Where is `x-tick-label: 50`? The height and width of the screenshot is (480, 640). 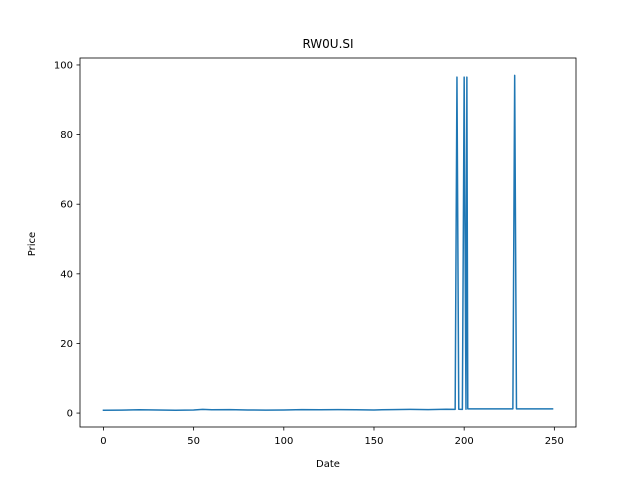
x-tick-label: 50 is located at coordinates (193, 441).